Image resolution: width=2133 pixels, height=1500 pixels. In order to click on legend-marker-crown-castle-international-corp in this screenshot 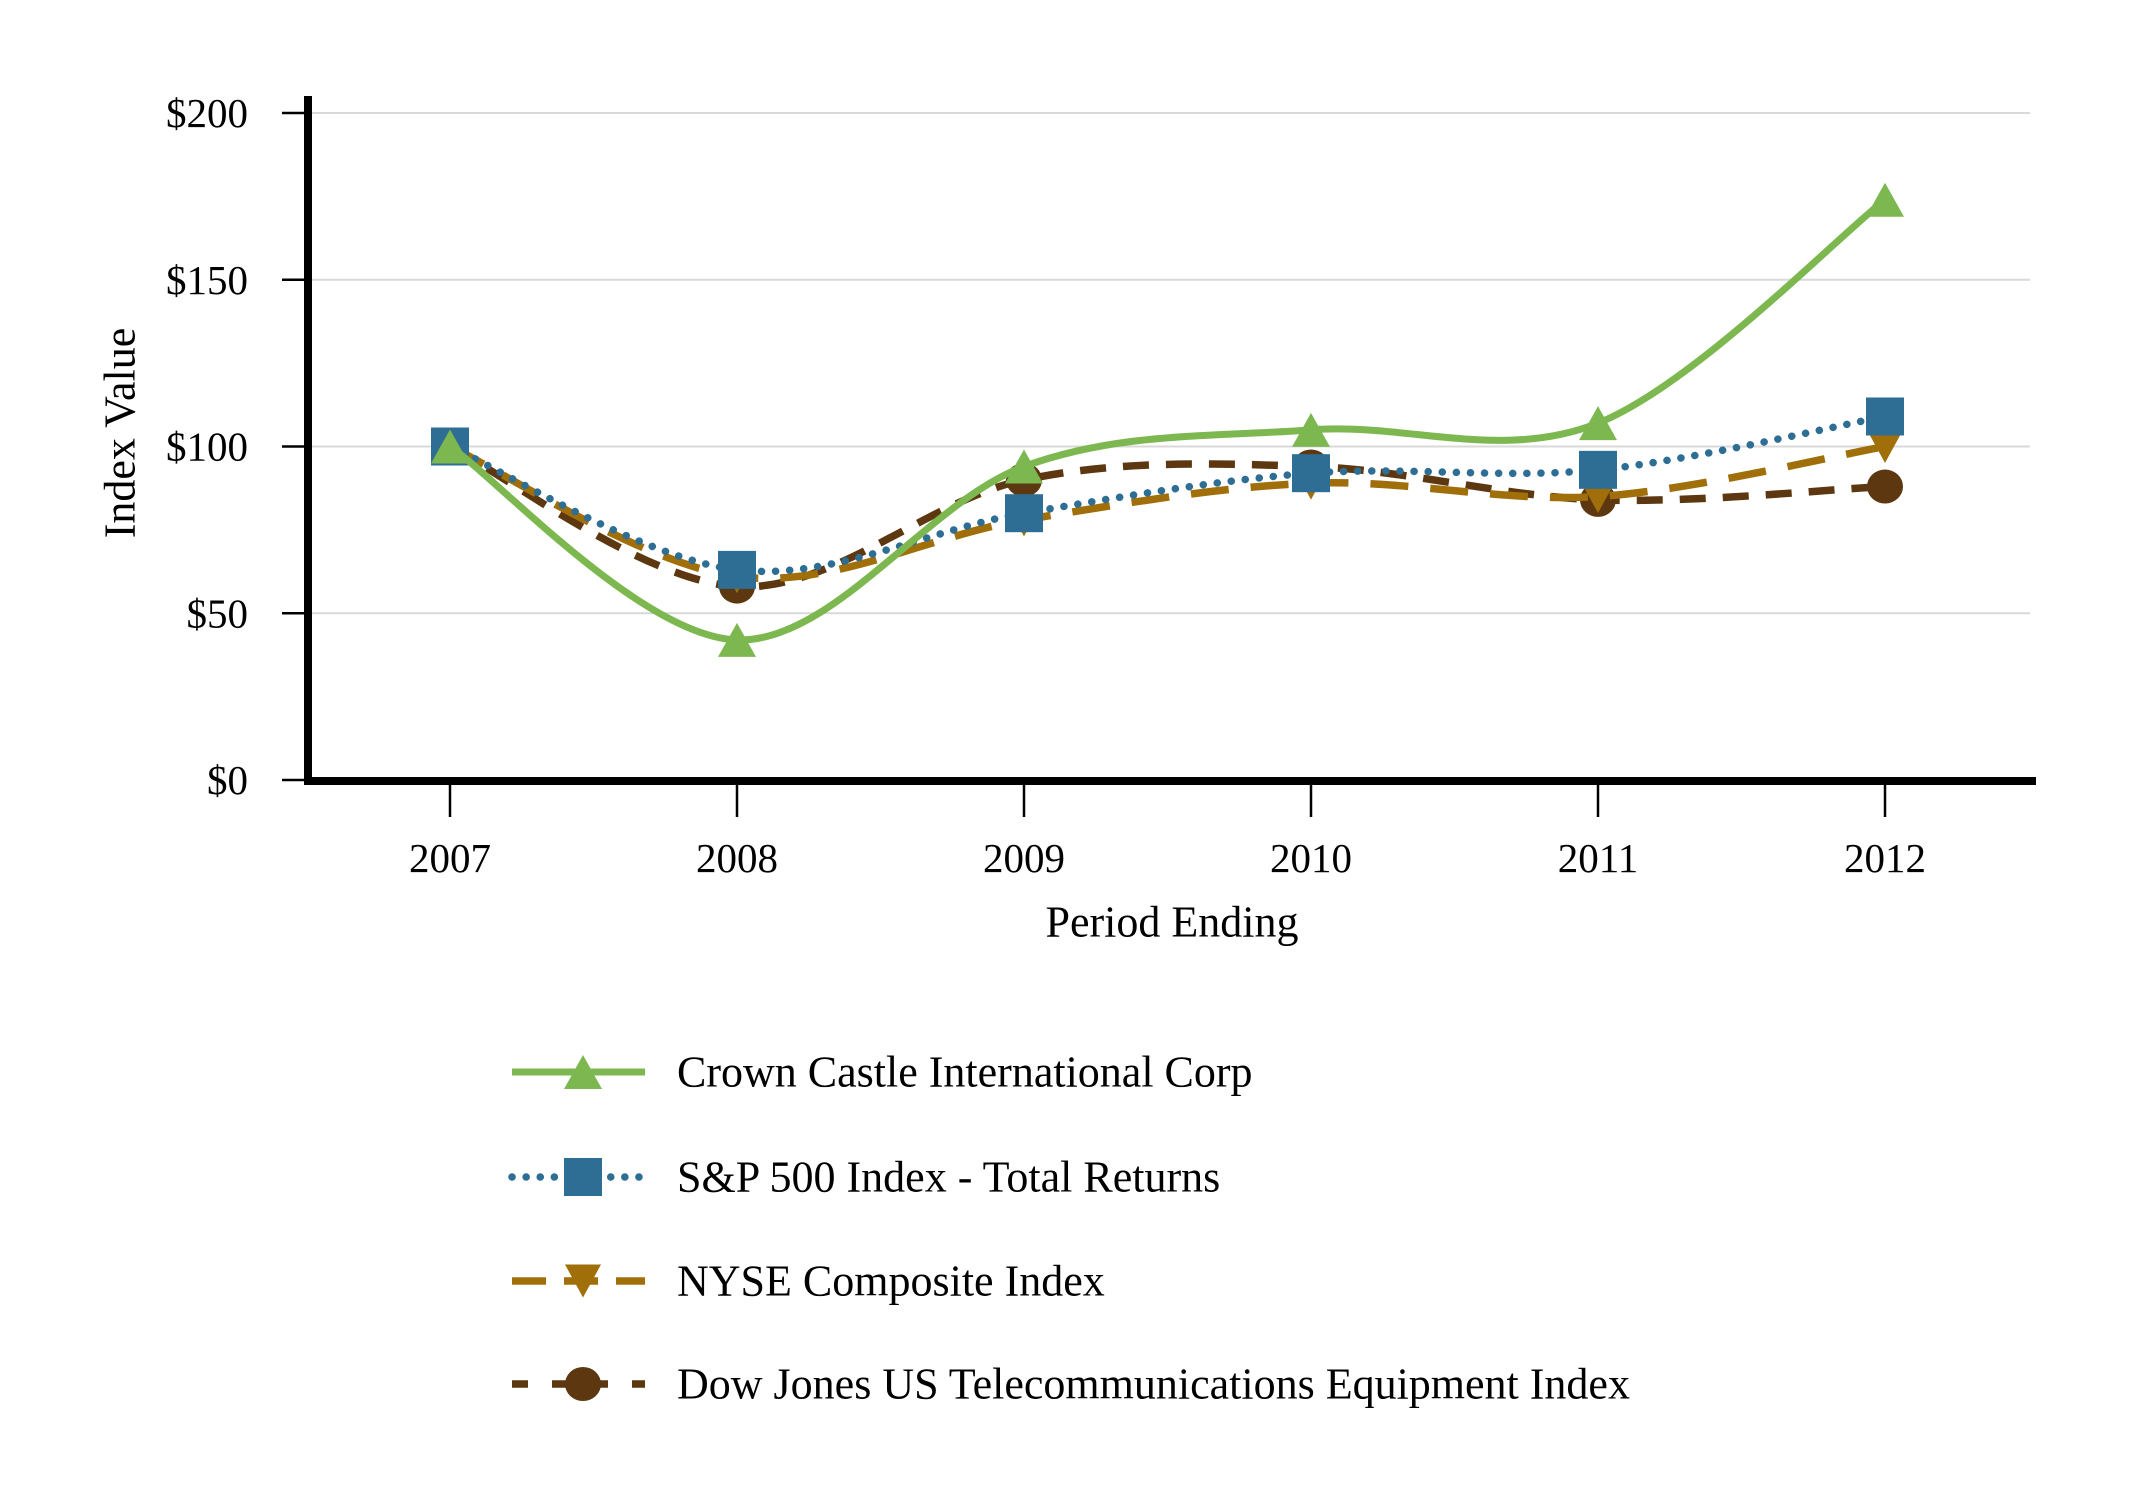, I will do `click(583, 1072)`.